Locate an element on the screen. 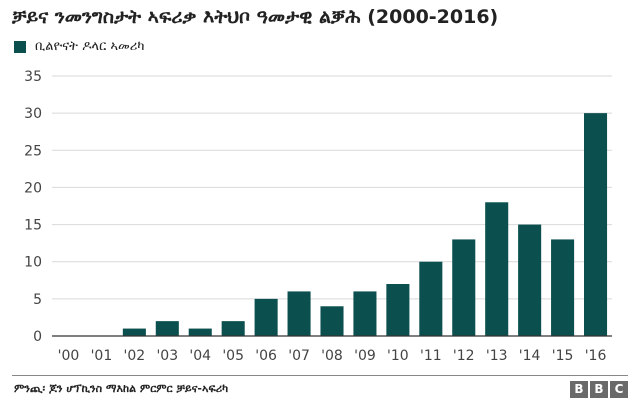  y-tick-label: 20 is located at coordinates (33, 188).